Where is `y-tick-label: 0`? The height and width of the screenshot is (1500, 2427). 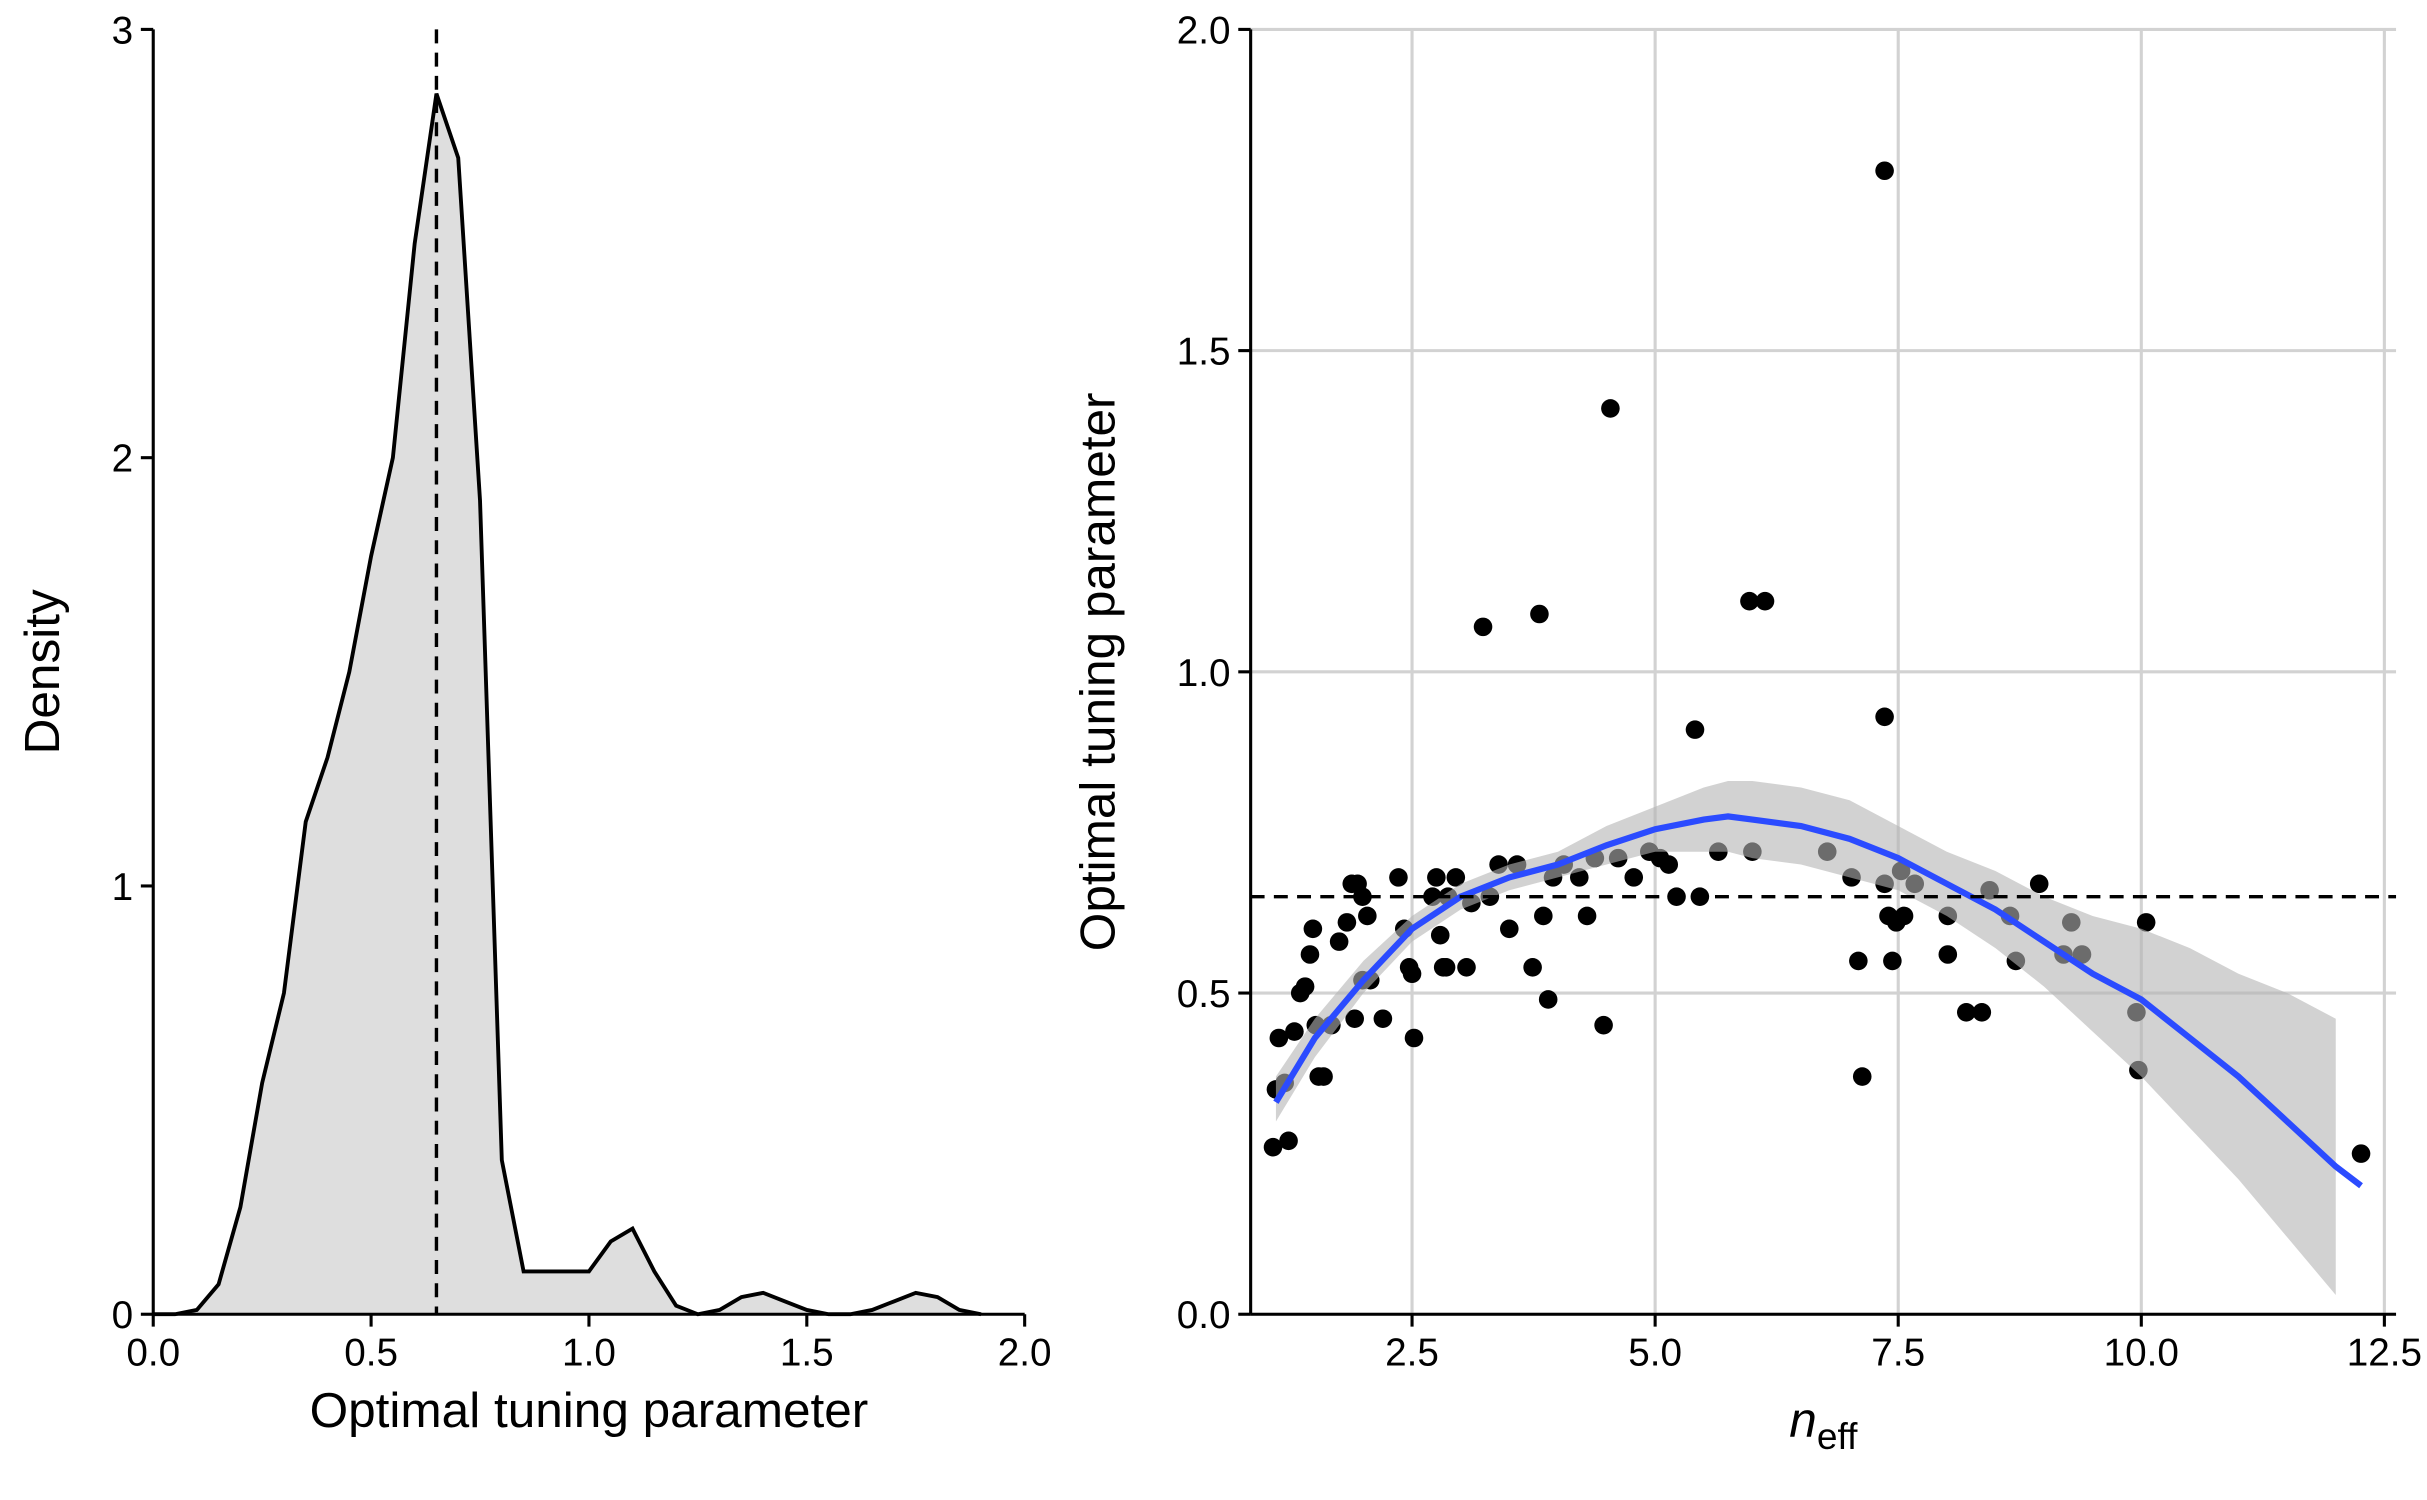 y-tick-label: 0 is located at coordinates (123, 1315).